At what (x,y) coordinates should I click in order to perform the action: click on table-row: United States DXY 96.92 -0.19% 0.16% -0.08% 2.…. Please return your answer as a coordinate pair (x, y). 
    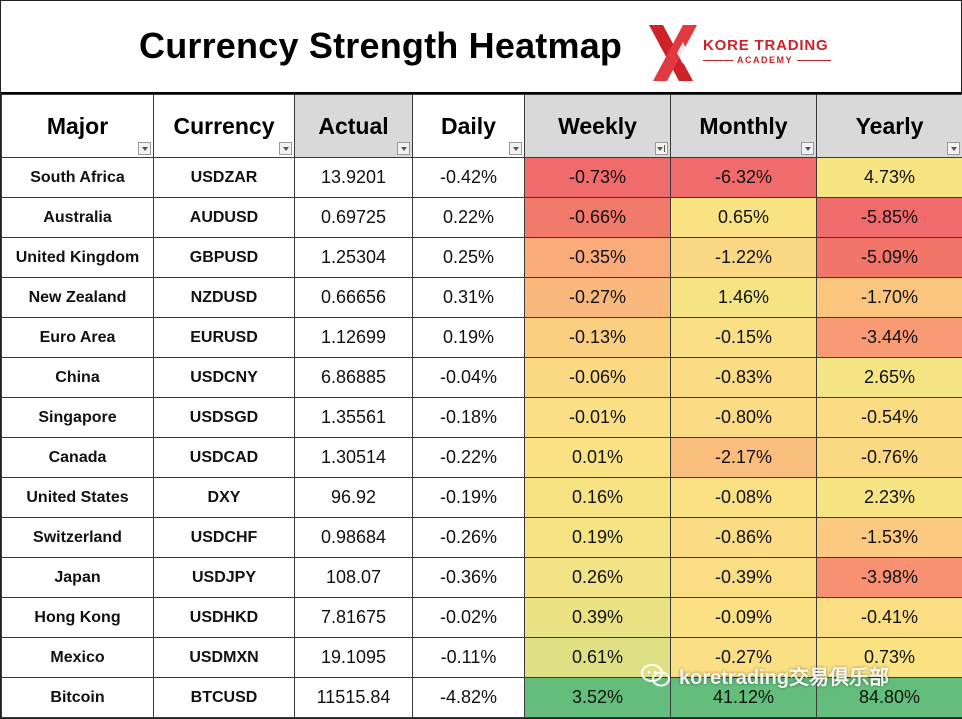
    Looking at the image, I should click on (481, 497).